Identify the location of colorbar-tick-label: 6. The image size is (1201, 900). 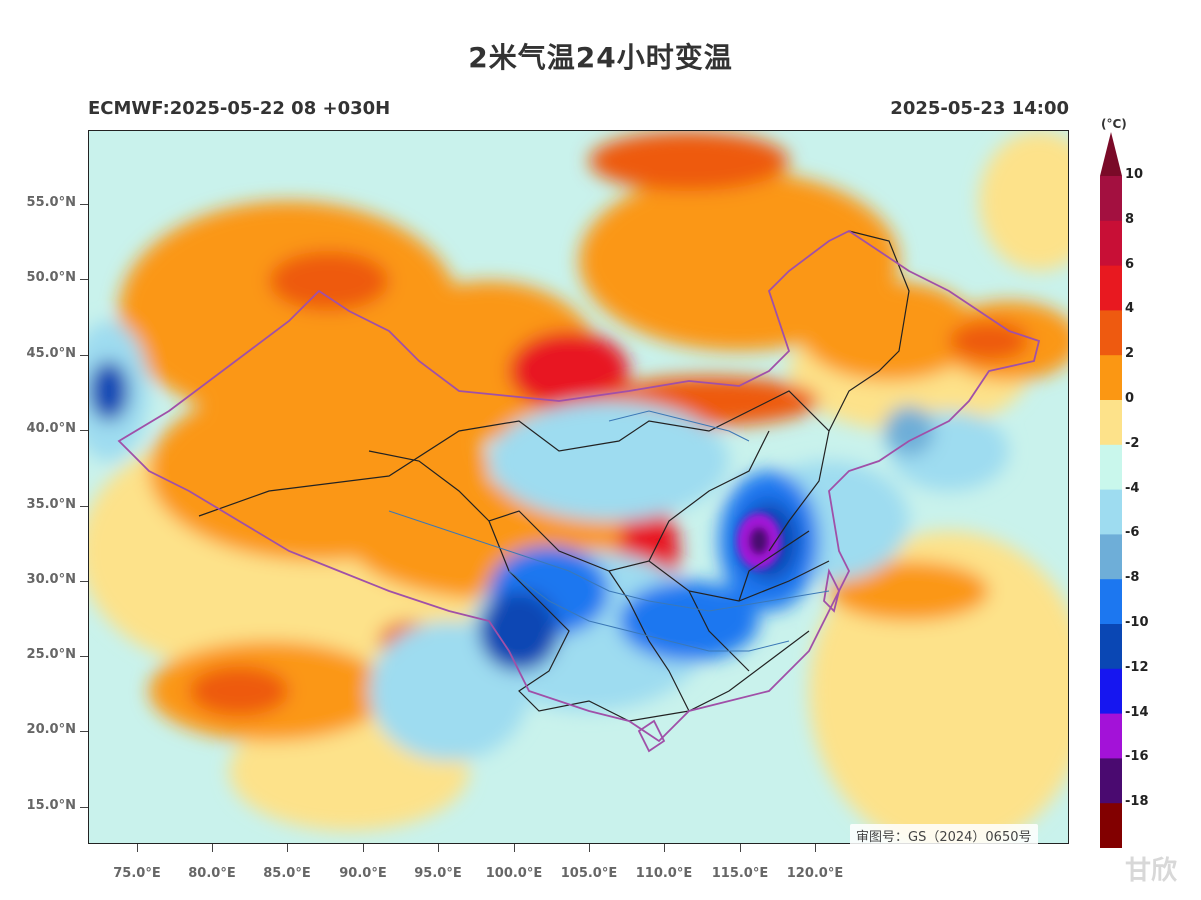
(1130, 264).